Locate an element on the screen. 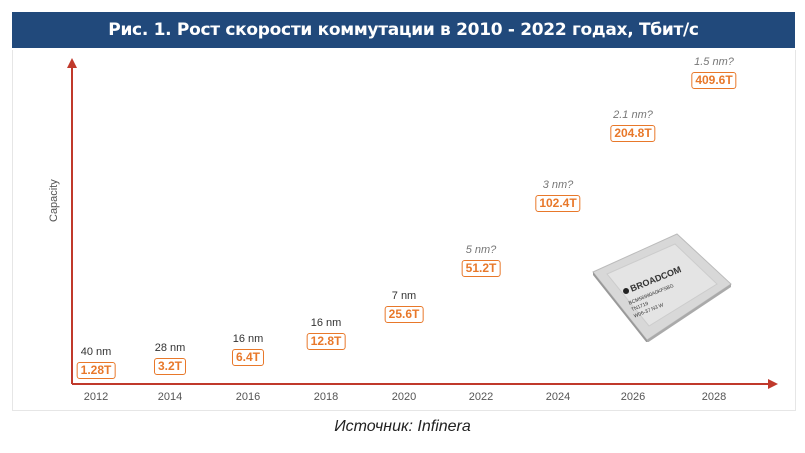  x-tick-label: 2026 is located at coordinates (633, 397).